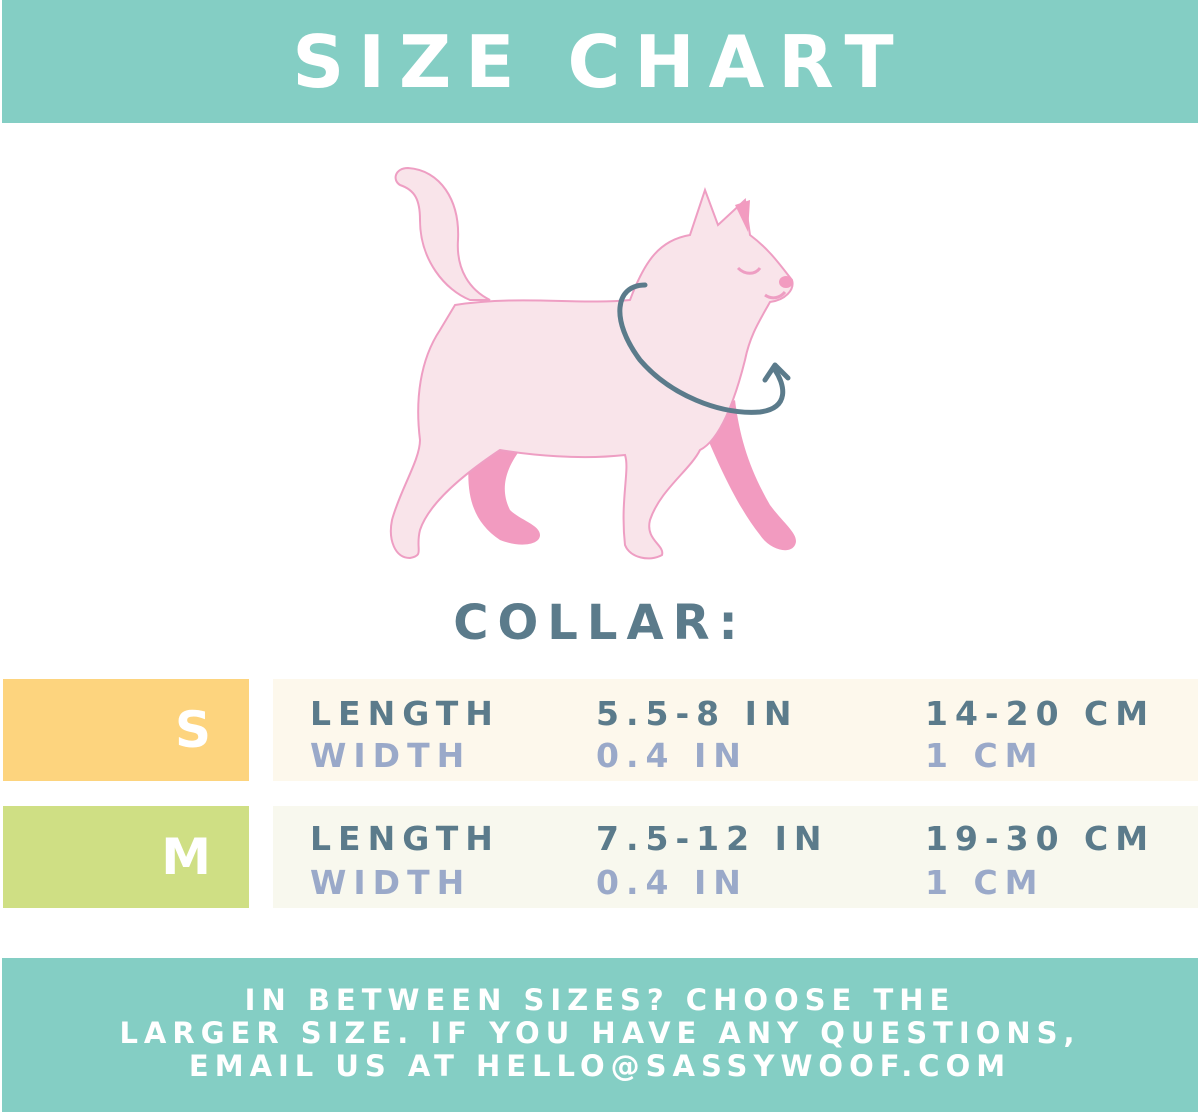  I want to click on cat-collar-measure-illustration, so click(593, 363).